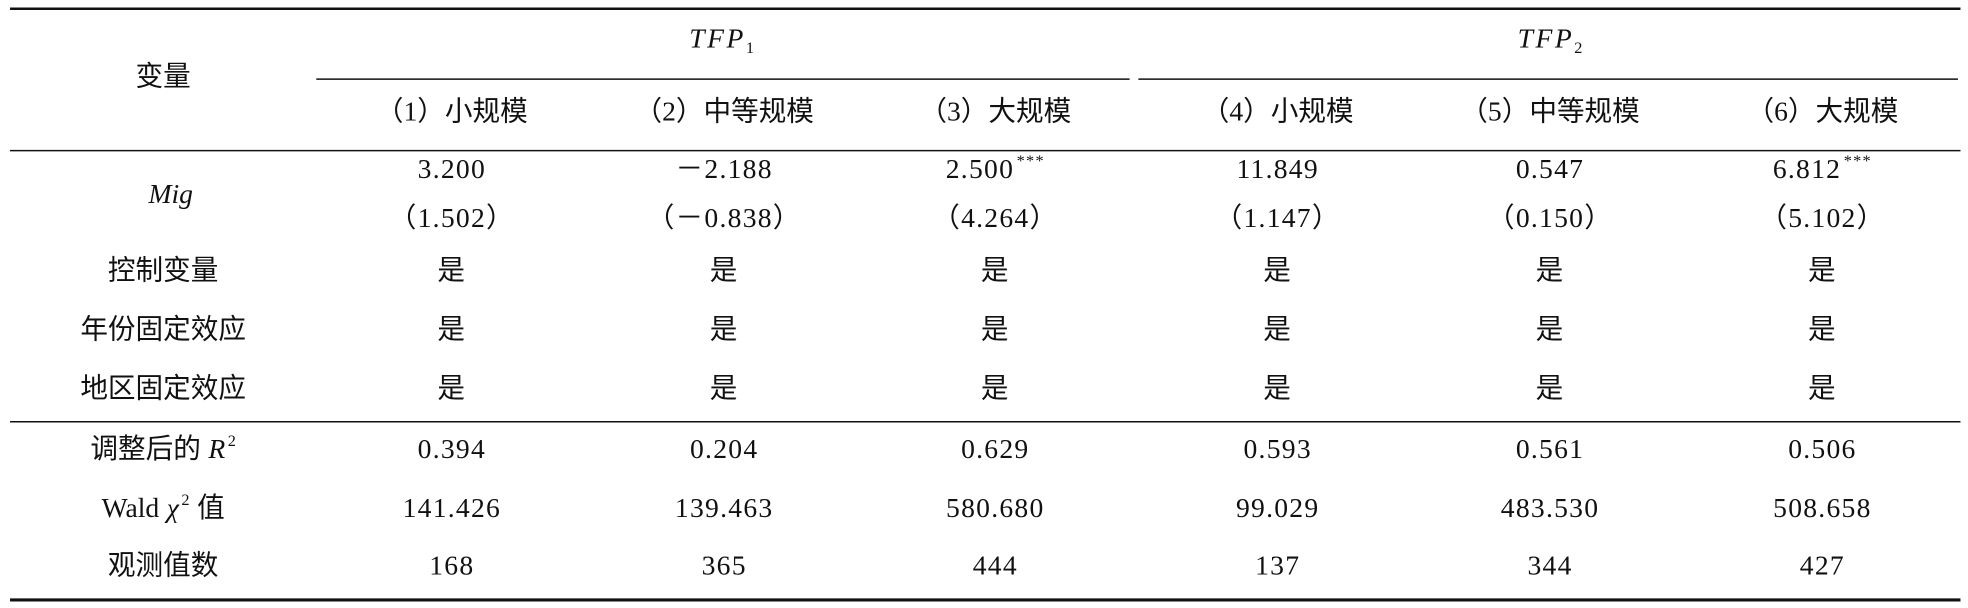  I want to click on column-header: （5）中等规模, so click(1549, 111).